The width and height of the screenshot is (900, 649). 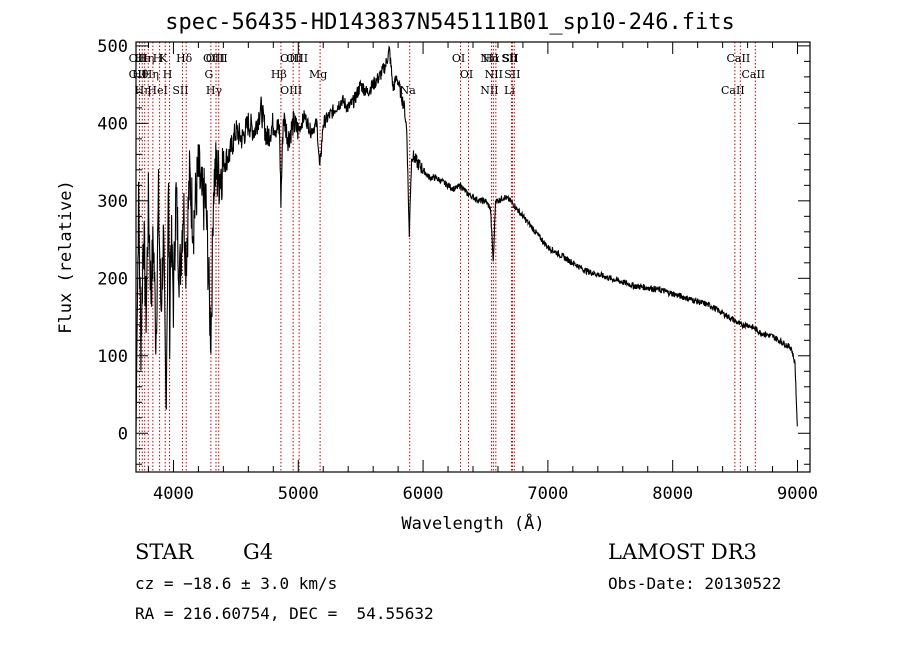 What do you see at coordinates (695, 583) in the screenshot?
I see `obs-date: Obs-Date: 20130522` at bounding box center [695, 583].